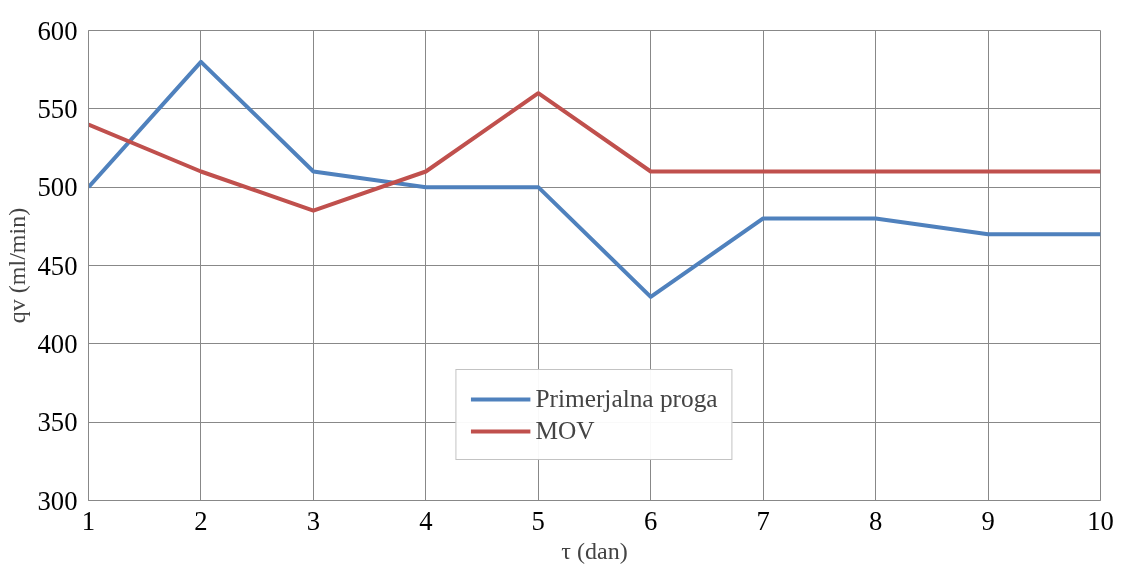 The image size is (1142, 578). Describe the element at coordinates (626, 398) in the screenshot. I see `legend-label: Primerjalna proga` at that location.